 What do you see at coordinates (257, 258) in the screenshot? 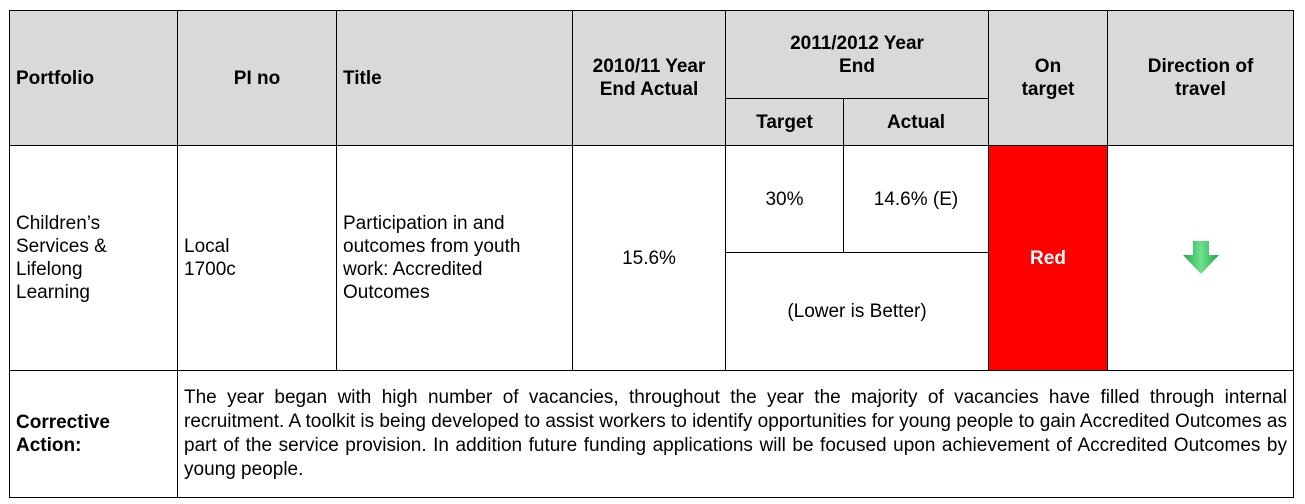
I see `cell: Local 1700c` at bounding box center [257, 258].